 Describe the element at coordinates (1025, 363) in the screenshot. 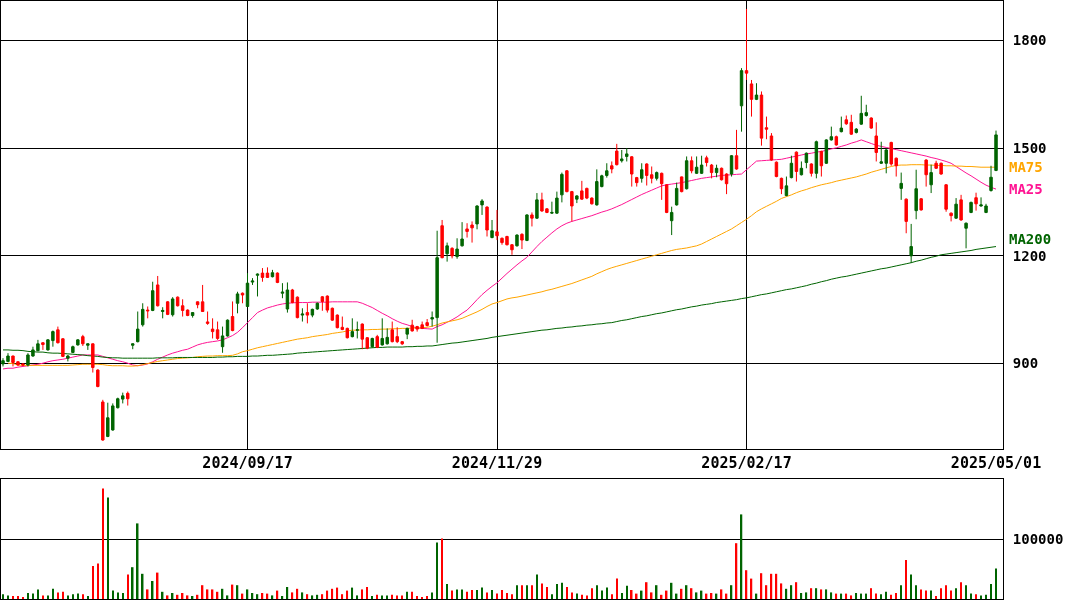

I see `y-tick-label: 900` at that location.